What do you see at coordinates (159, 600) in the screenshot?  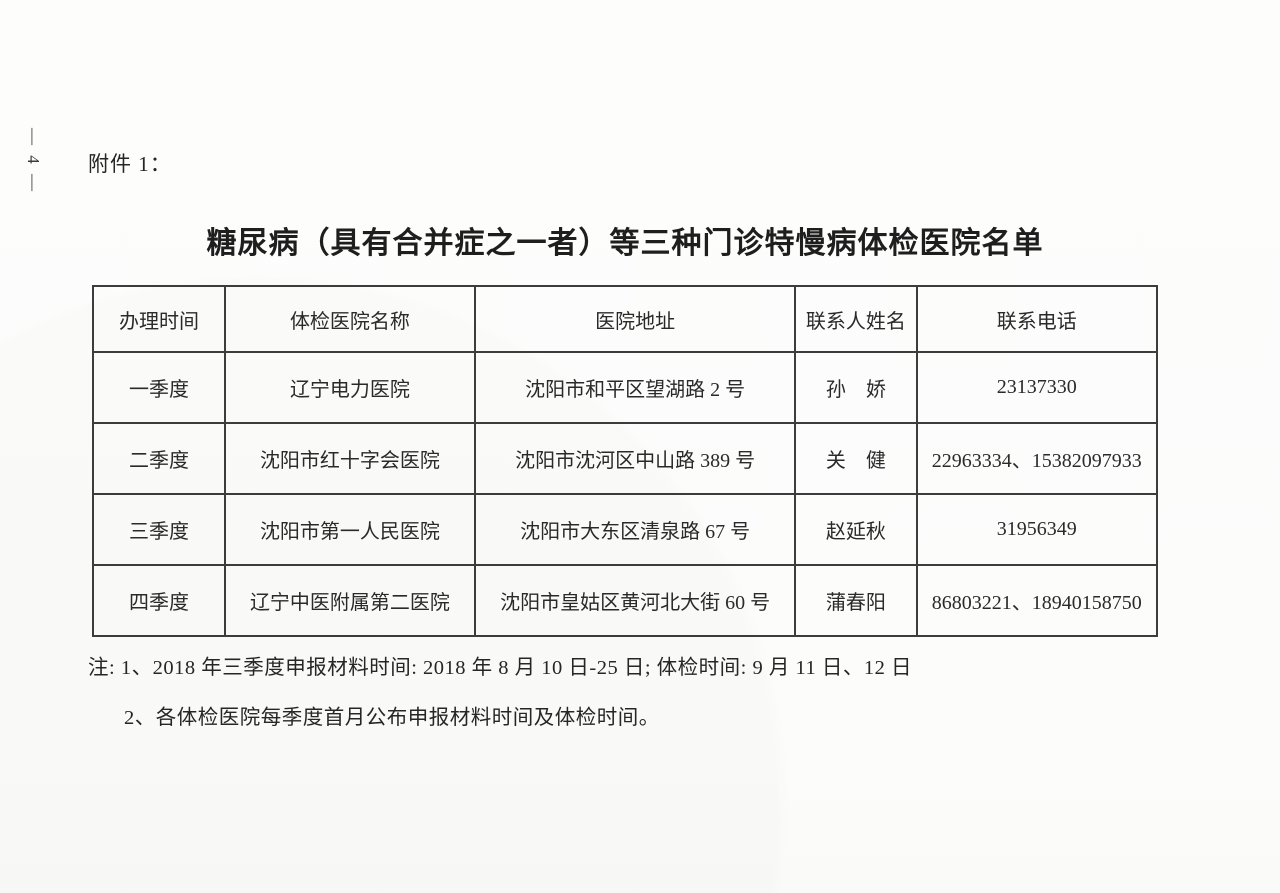 I see `cell-quarter: 四季度` at bounding box center [159, 600].